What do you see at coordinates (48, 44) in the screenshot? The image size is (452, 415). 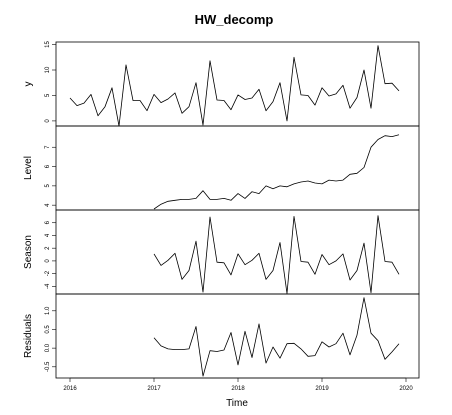 I see `y-tick-label: 15` at bounding box center [48, 44].